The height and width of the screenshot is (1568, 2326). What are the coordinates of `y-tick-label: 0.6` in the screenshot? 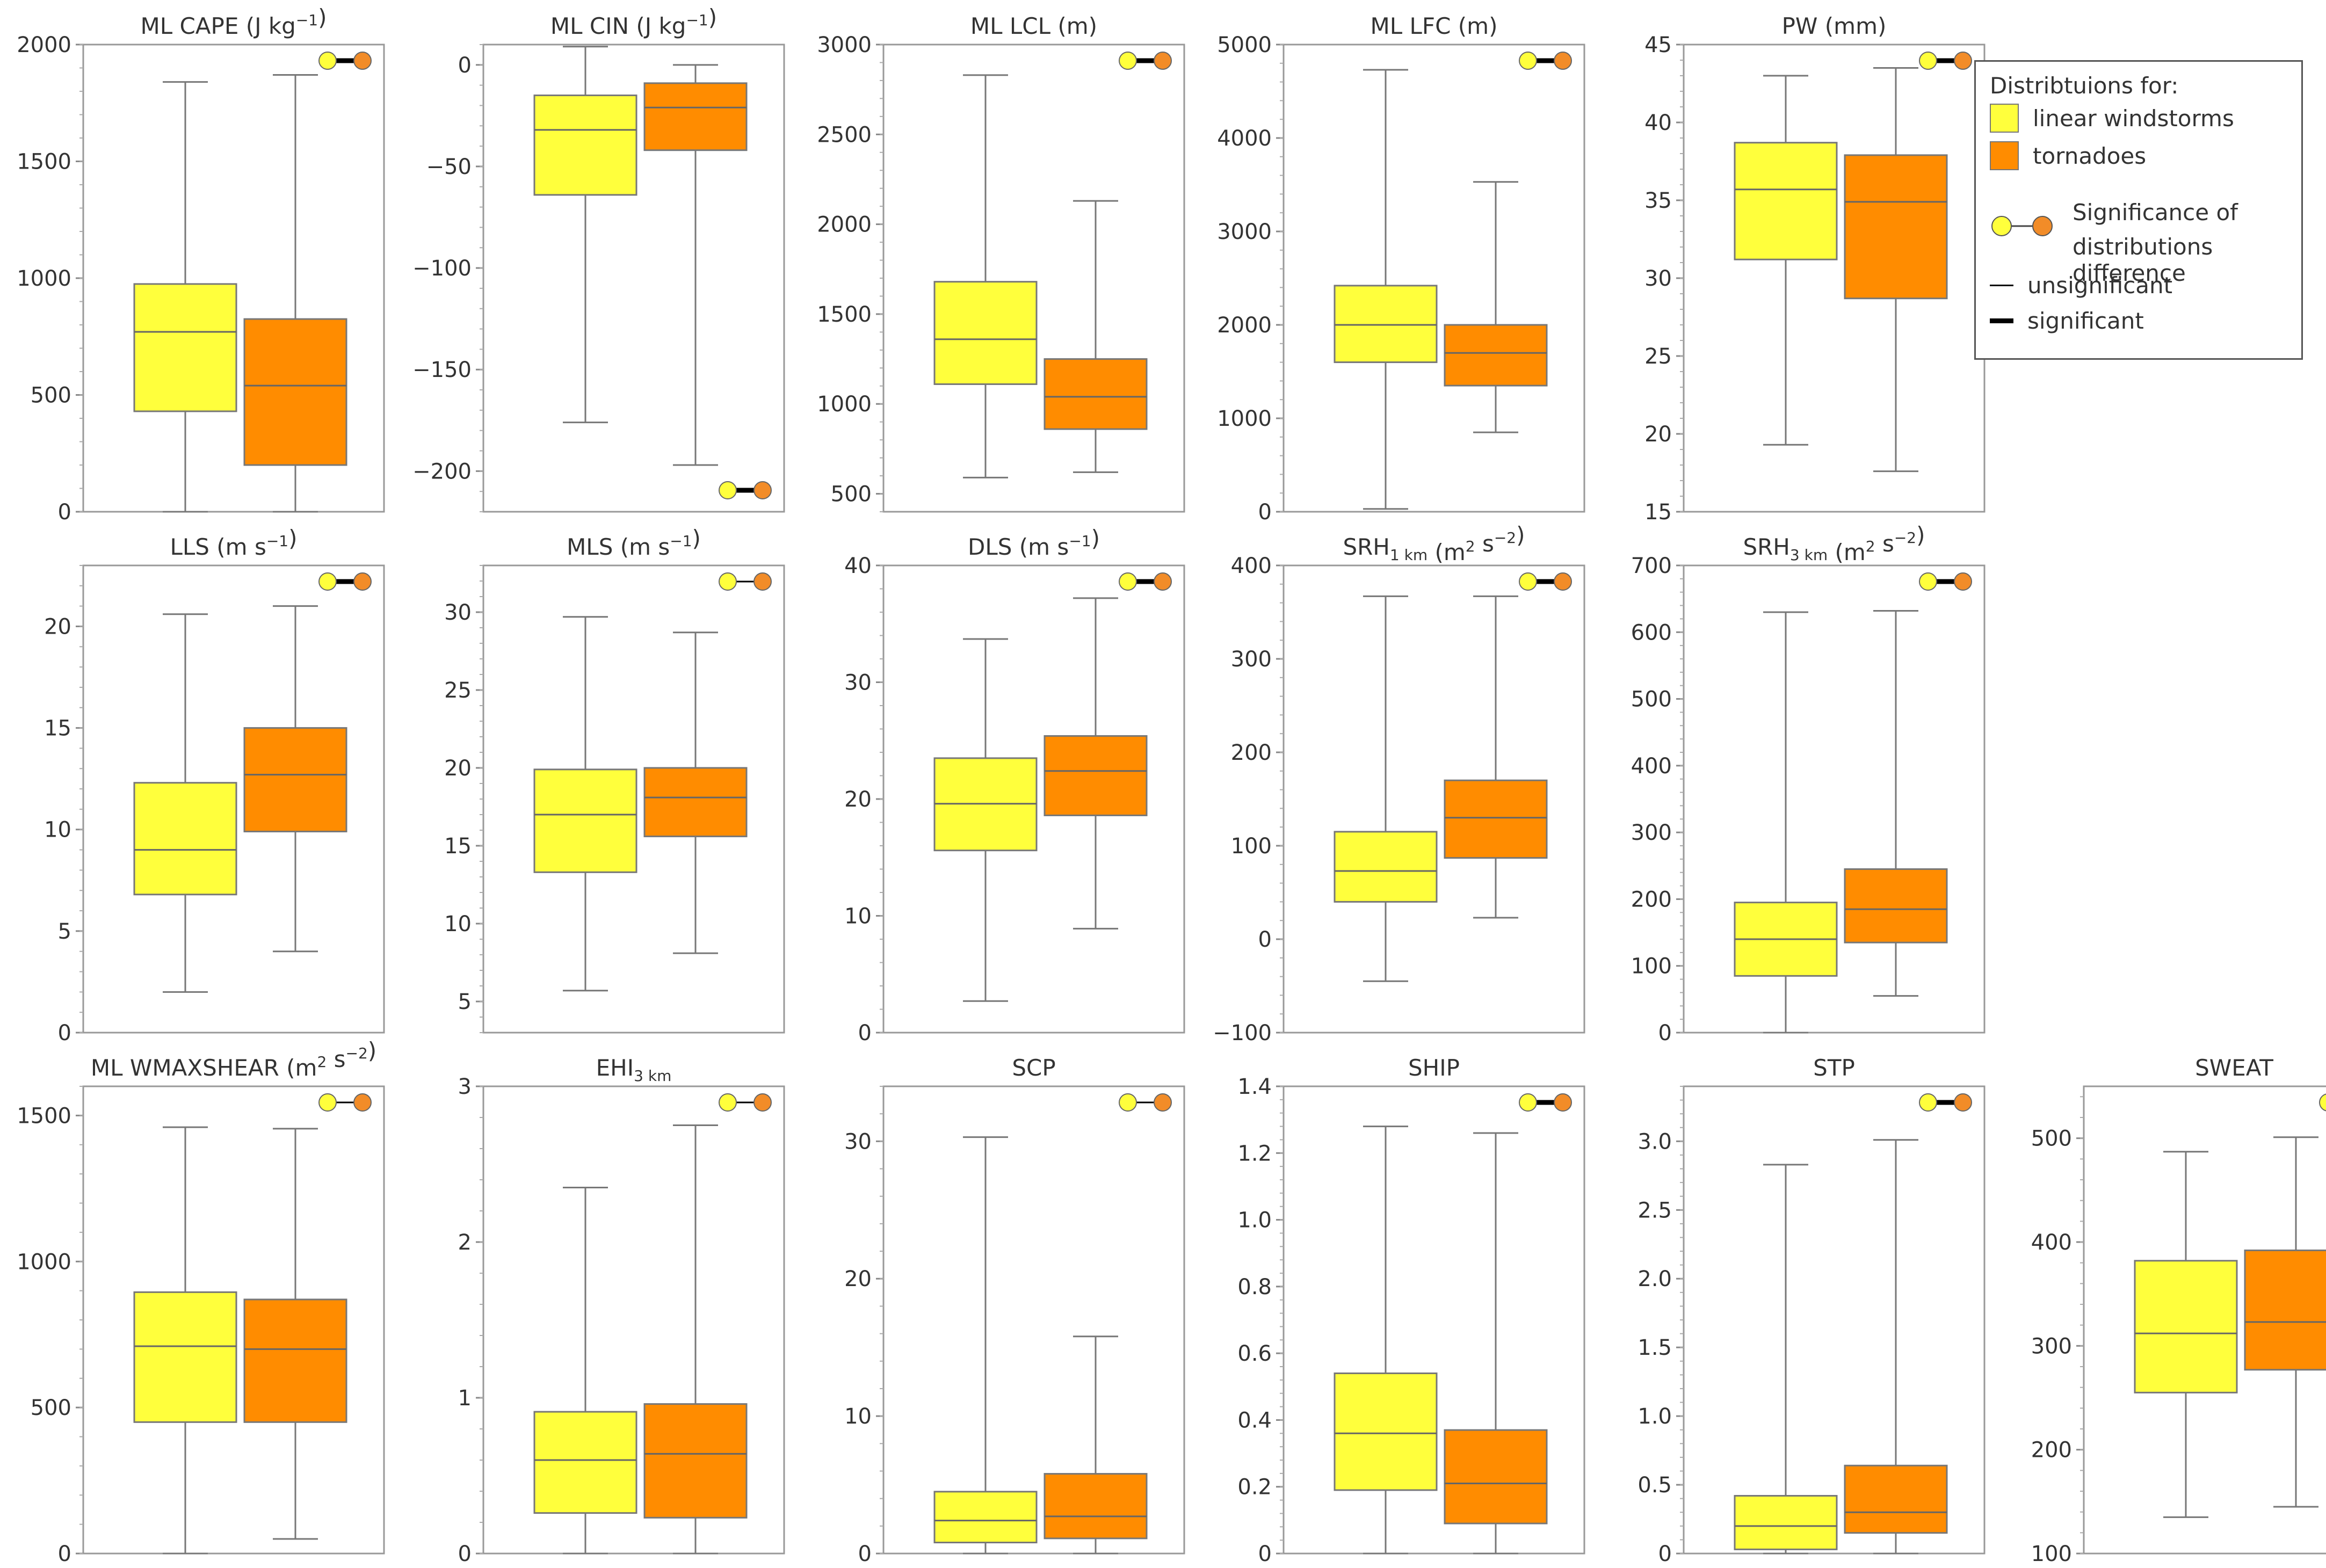 It's located at (1254, 1353).